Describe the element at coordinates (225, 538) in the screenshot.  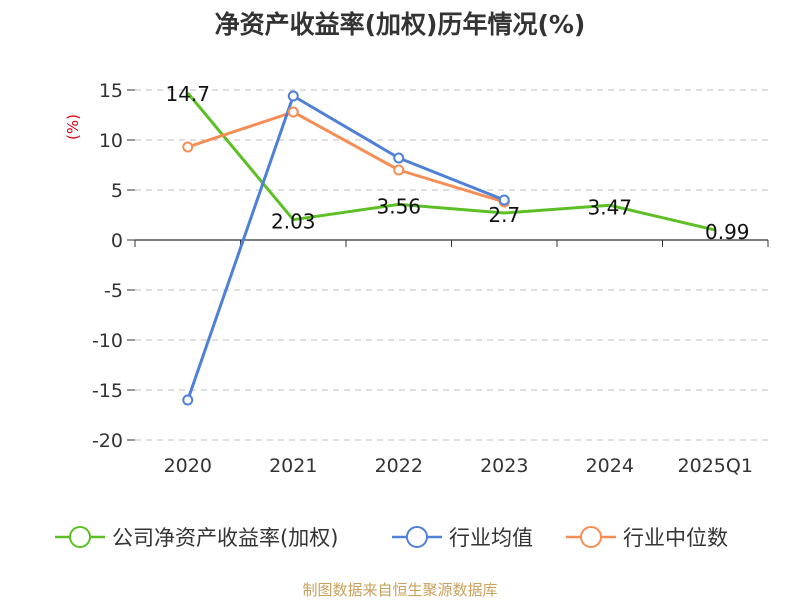
I see `legend-label: 公司净资产收益率(加权)` at that location.